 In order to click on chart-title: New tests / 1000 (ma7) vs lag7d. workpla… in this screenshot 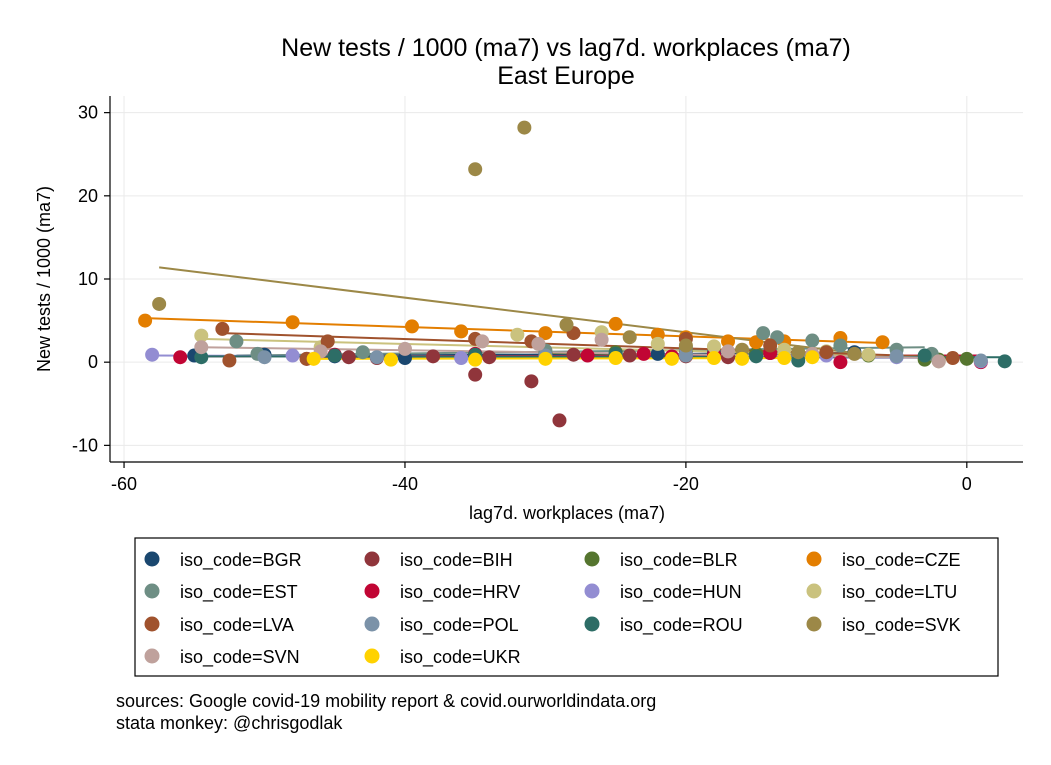, I will do `click(566, 48)`.